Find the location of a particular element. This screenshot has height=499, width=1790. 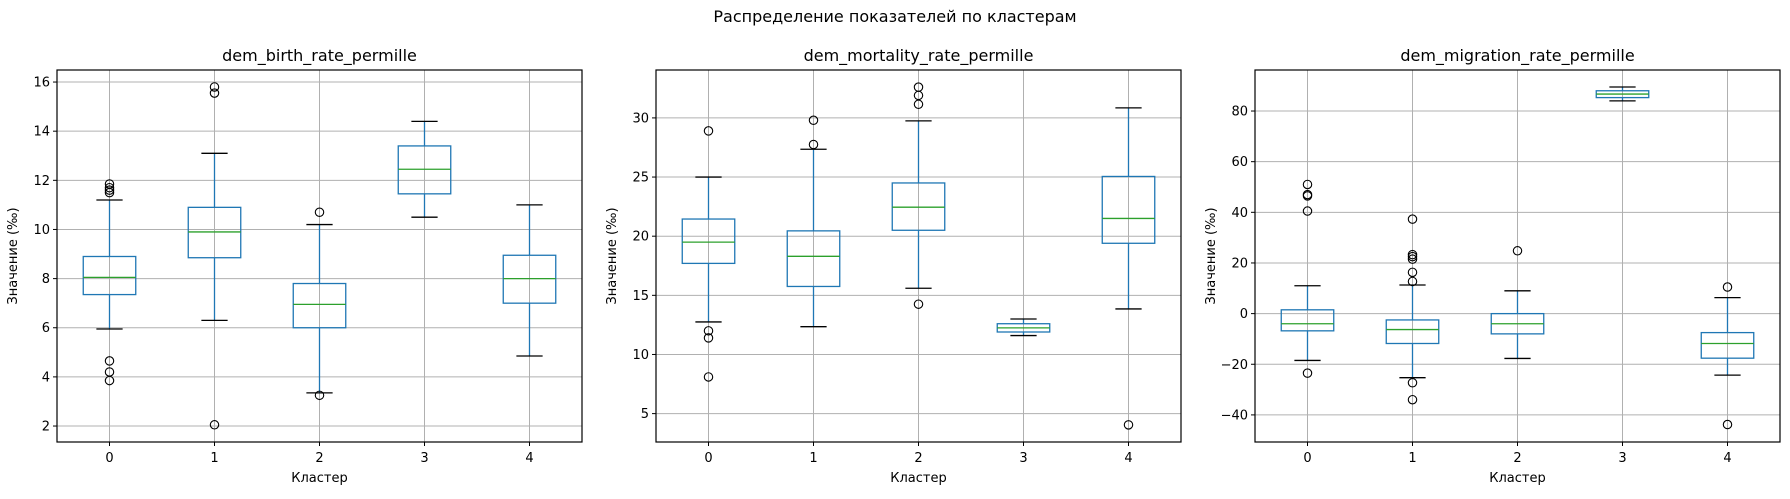

y-tick-label: 6 is located at coordinates (46, 328).